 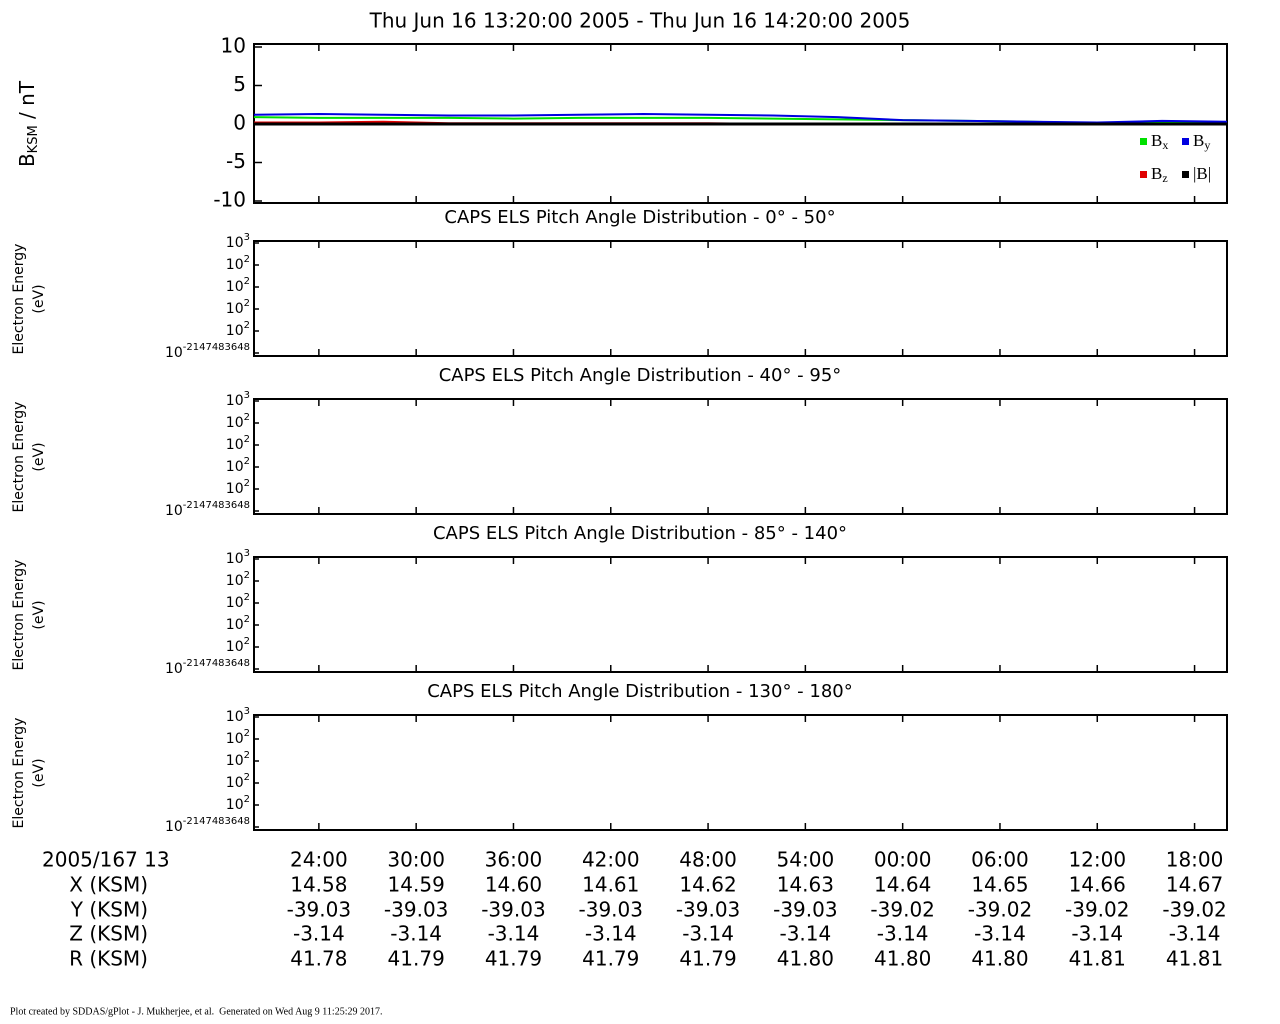 I want to click on x-tick-label: 18:00, so click(x=1195, y=860).